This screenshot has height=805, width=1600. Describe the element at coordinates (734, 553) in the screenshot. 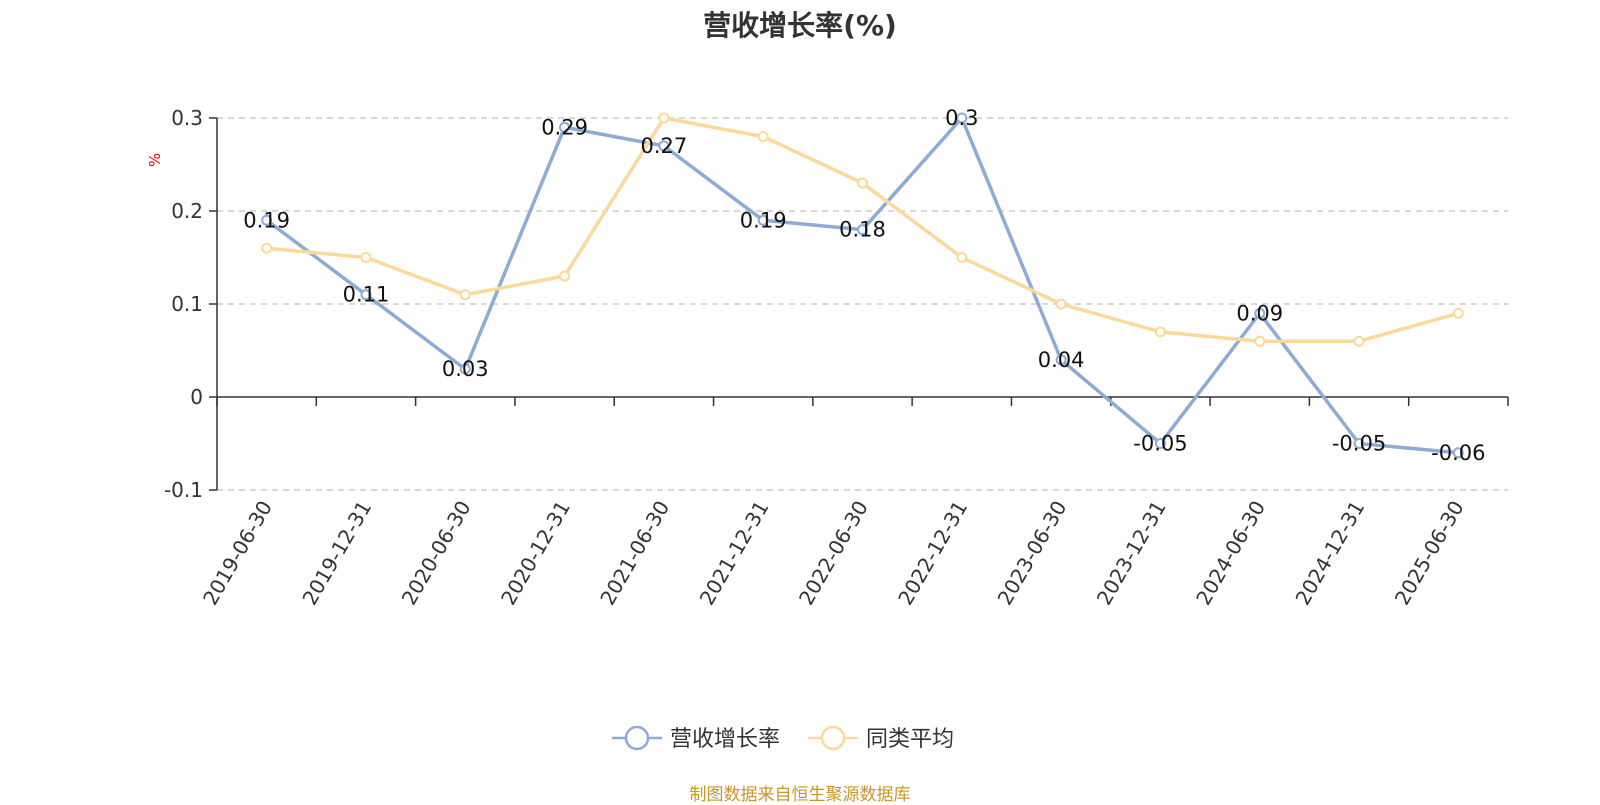

I see `x-tick-label: 2021-12-31` at that location.